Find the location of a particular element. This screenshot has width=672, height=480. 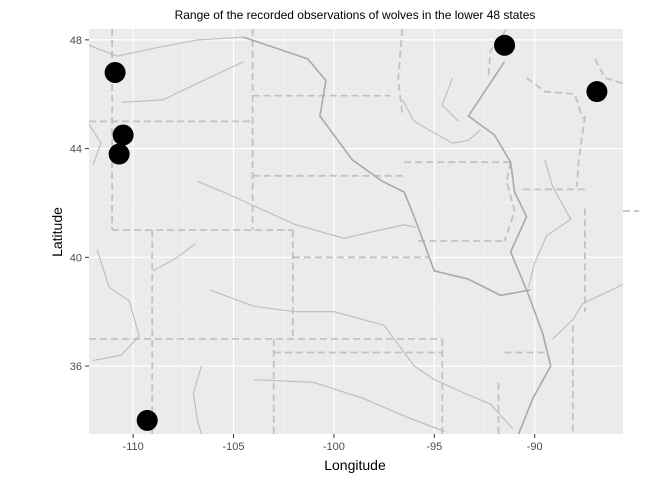

y-axis: 36 40 44 48 is located at coordinates (79, 204).